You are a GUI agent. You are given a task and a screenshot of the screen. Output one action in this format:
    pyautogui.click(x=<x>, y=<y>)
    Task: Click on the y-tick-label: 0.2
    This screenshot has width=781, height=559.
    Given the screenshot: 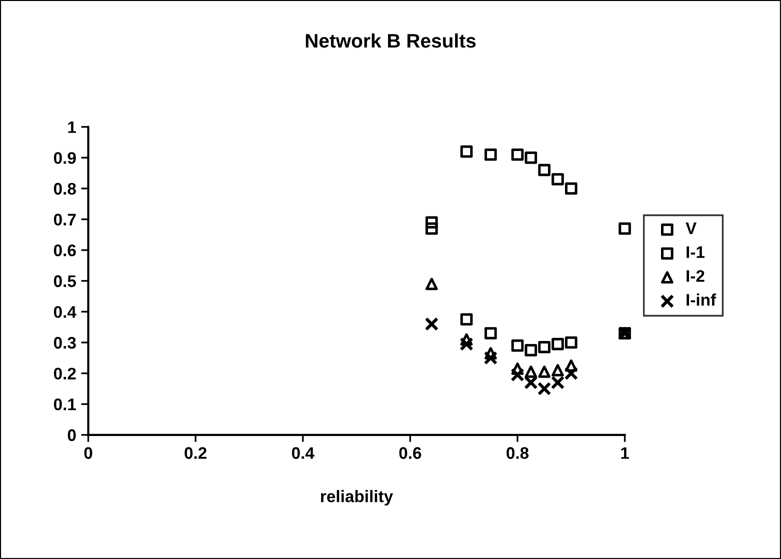 What is the action you would take?
    pyautogui.click(x=65, y=374)
    